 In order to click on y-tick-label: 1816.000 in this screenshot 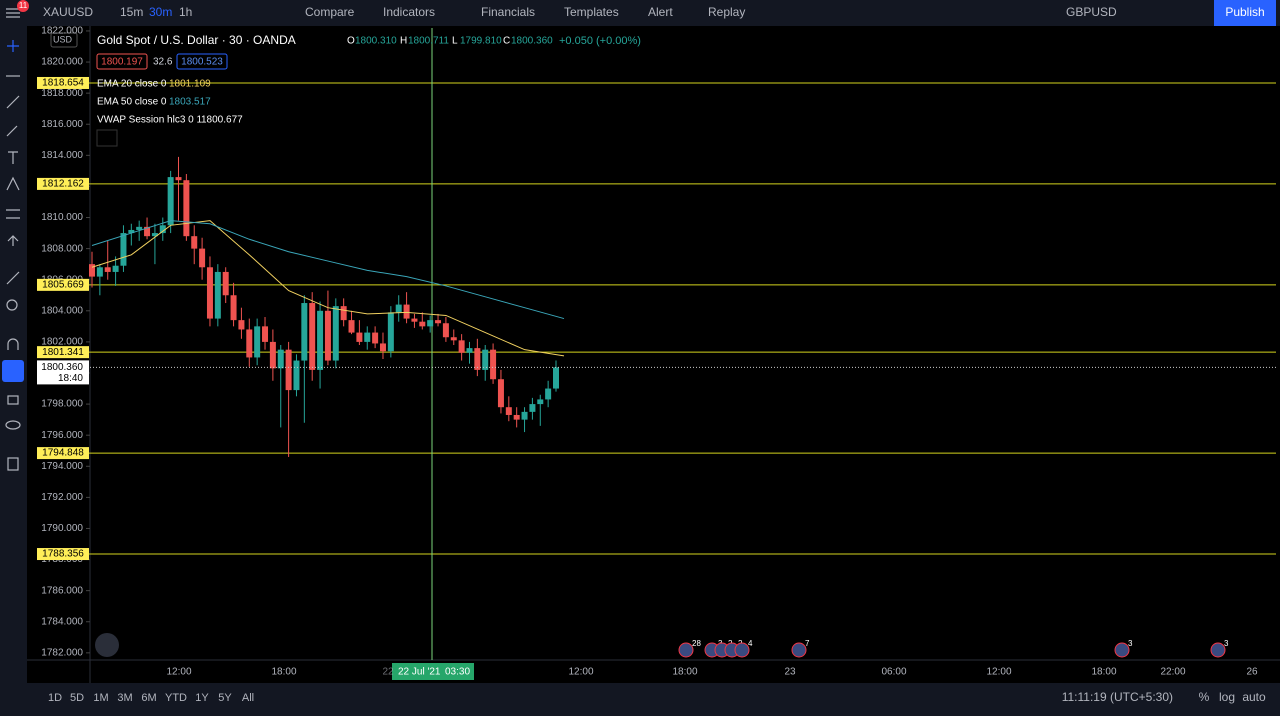, I will do `click(62, 124)`.